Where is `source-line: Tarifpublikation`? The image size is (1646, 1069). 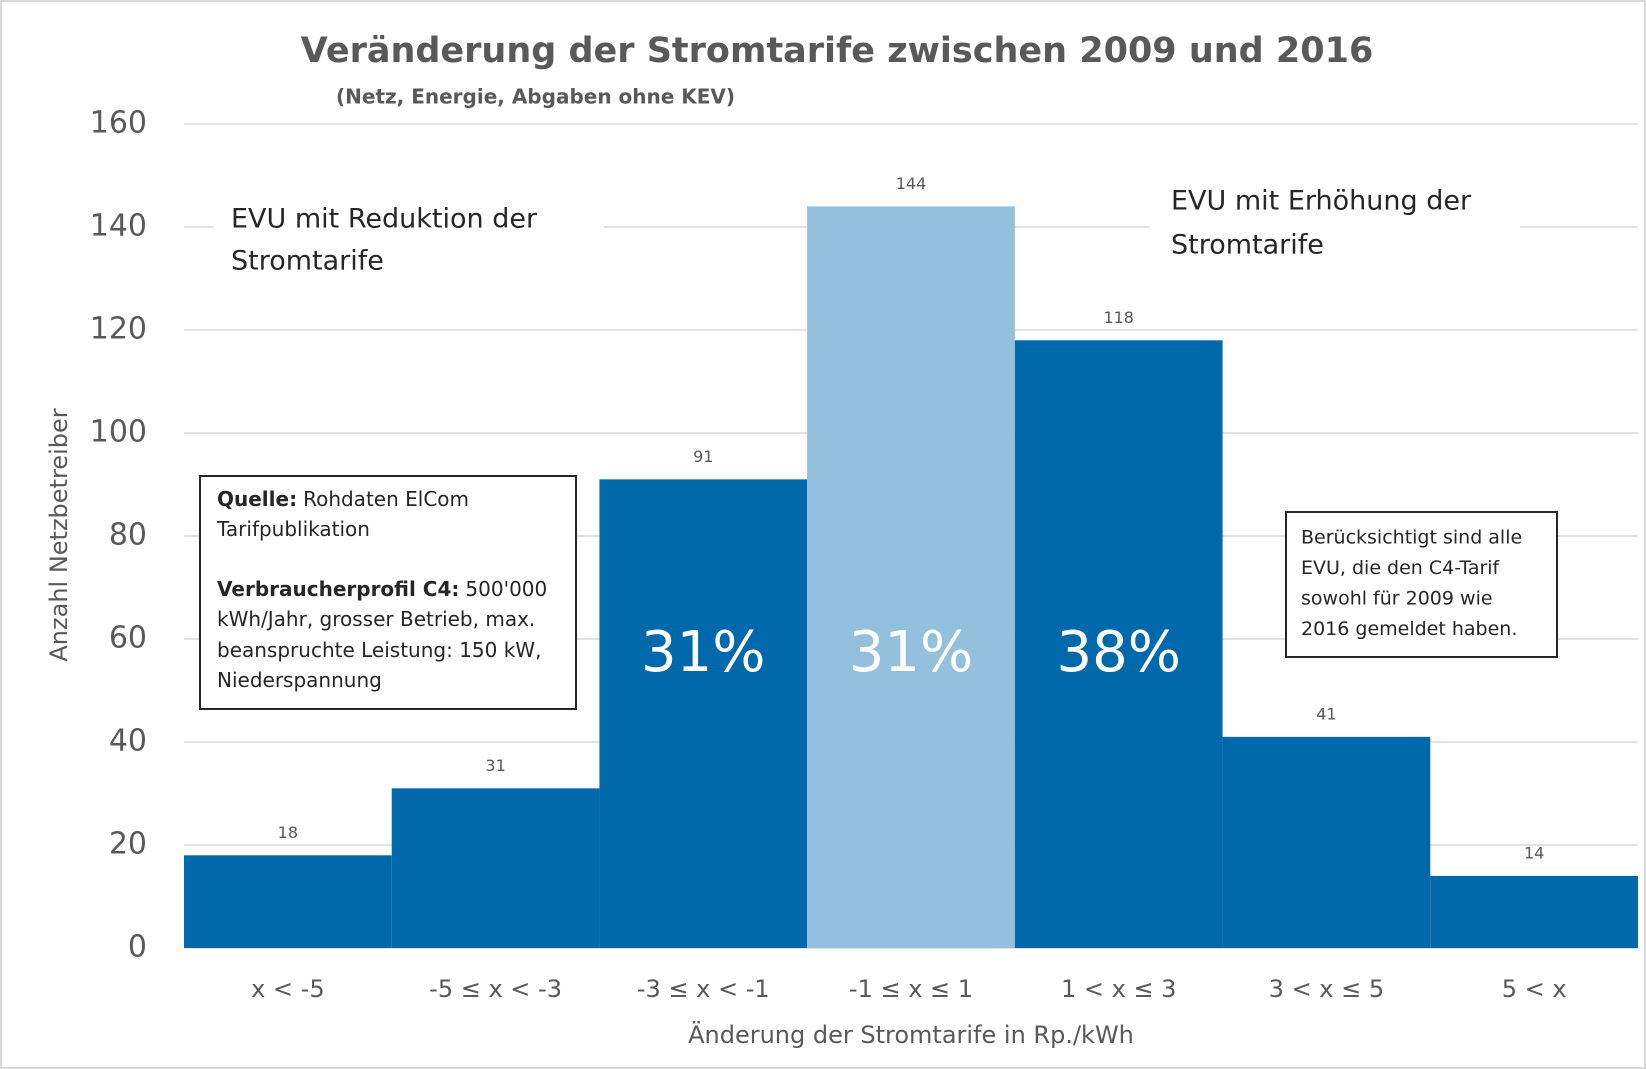 source-line: Tarifpublikation is located at coordinates (293, 529).